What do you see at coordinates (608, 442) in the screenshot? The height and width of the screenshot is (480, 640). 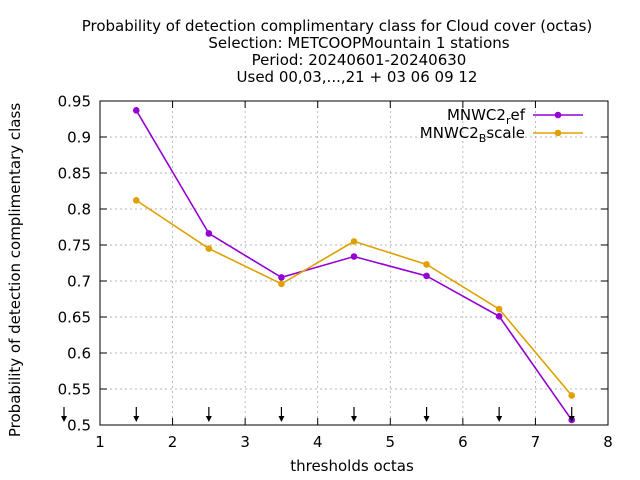 I see `x-tick-label: 8` at bounding box center [608, 442].